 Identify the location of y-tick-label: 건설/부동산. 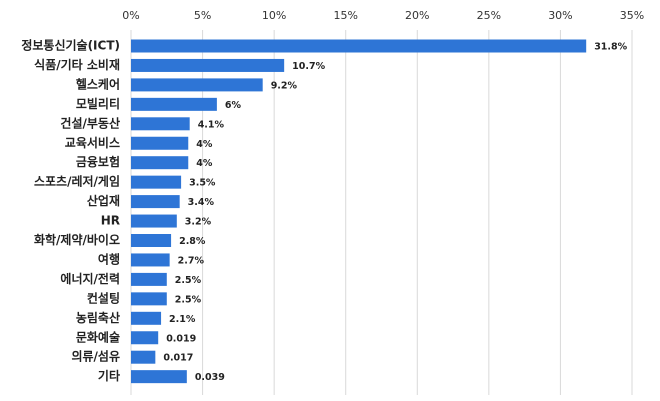
(90, 122).